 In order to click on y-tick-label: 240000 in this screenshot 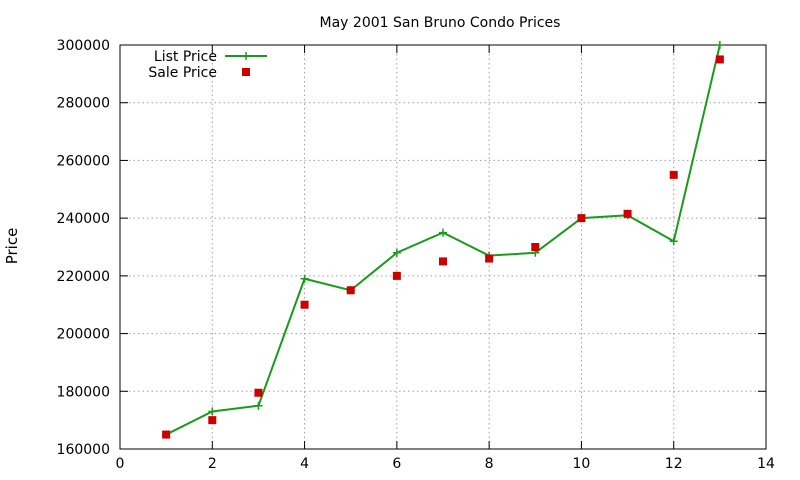, I will do `click(83, 219)`.